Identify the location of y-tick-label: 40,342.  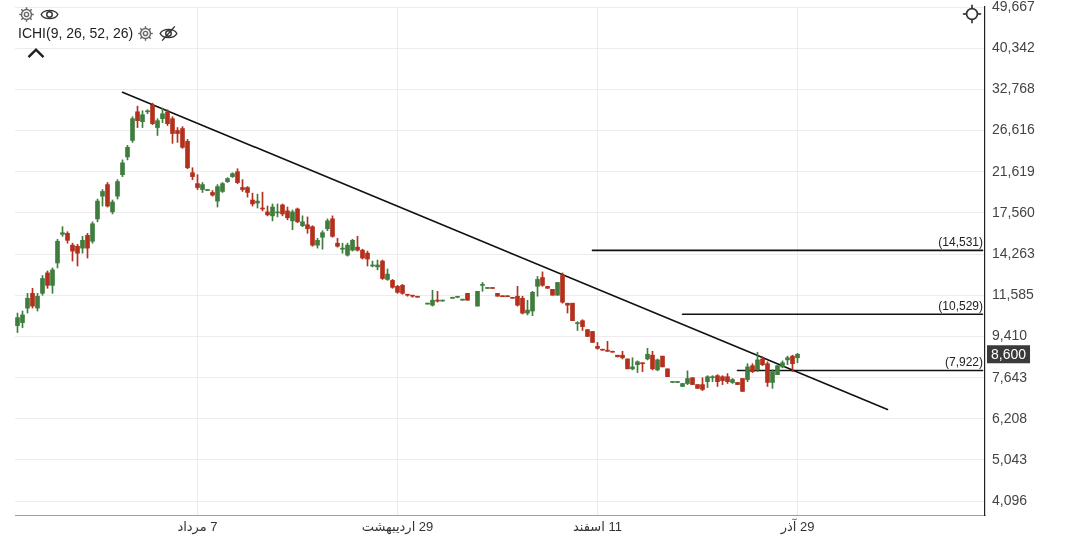
(1014, 47).